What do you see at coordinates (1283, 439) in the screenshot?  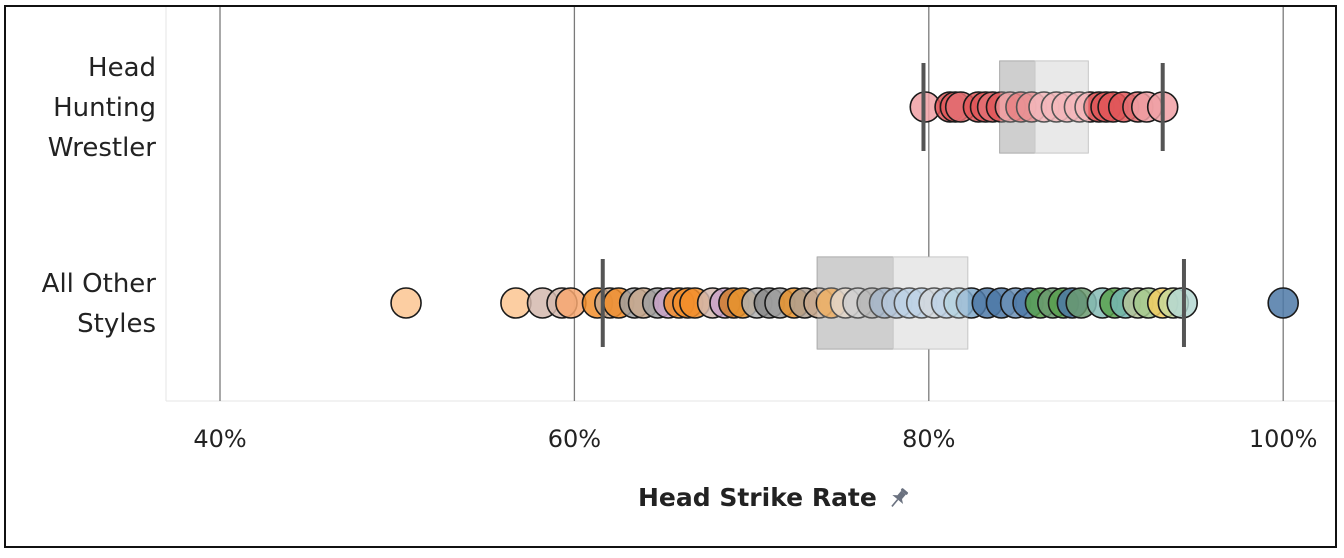 I see `x-tick-label: 100%` at bounding box center [1283, 439].